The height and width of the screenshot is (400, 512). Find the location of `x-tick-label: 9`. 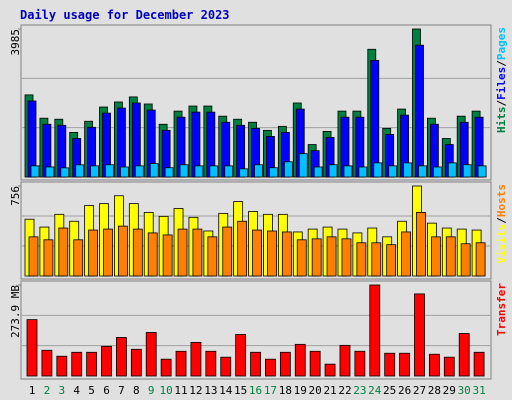

x-tick-label: 9 is located at coordinates (151, 390).